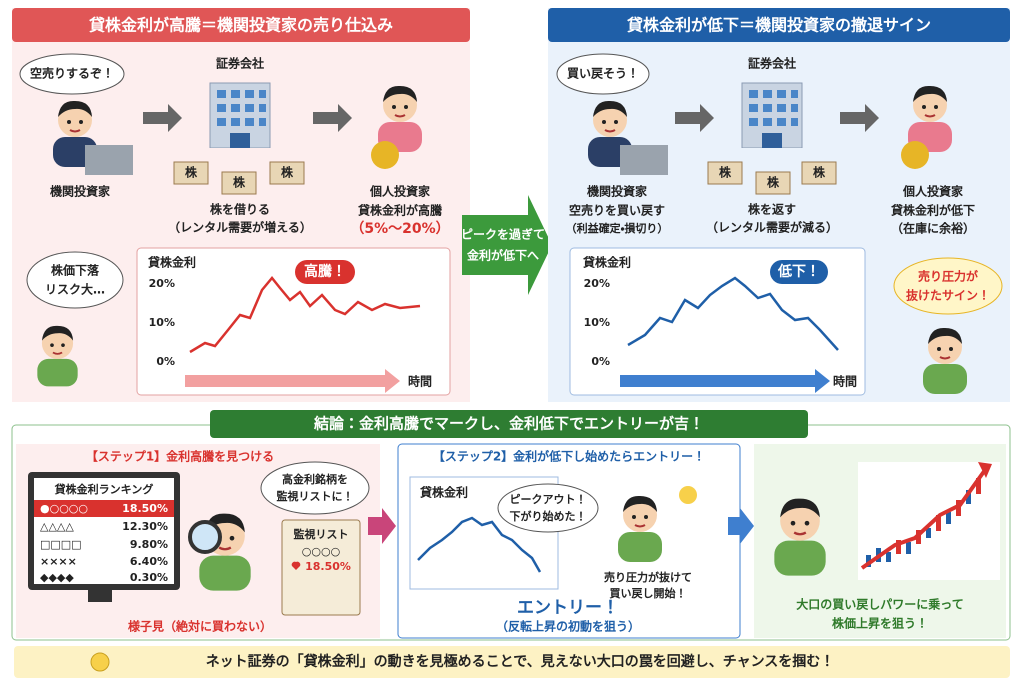 The image size is (1024, 687). Describe the element at coordinates (648, 593) in the screenshot. I see `note: 買い戻し開始！` at that location.